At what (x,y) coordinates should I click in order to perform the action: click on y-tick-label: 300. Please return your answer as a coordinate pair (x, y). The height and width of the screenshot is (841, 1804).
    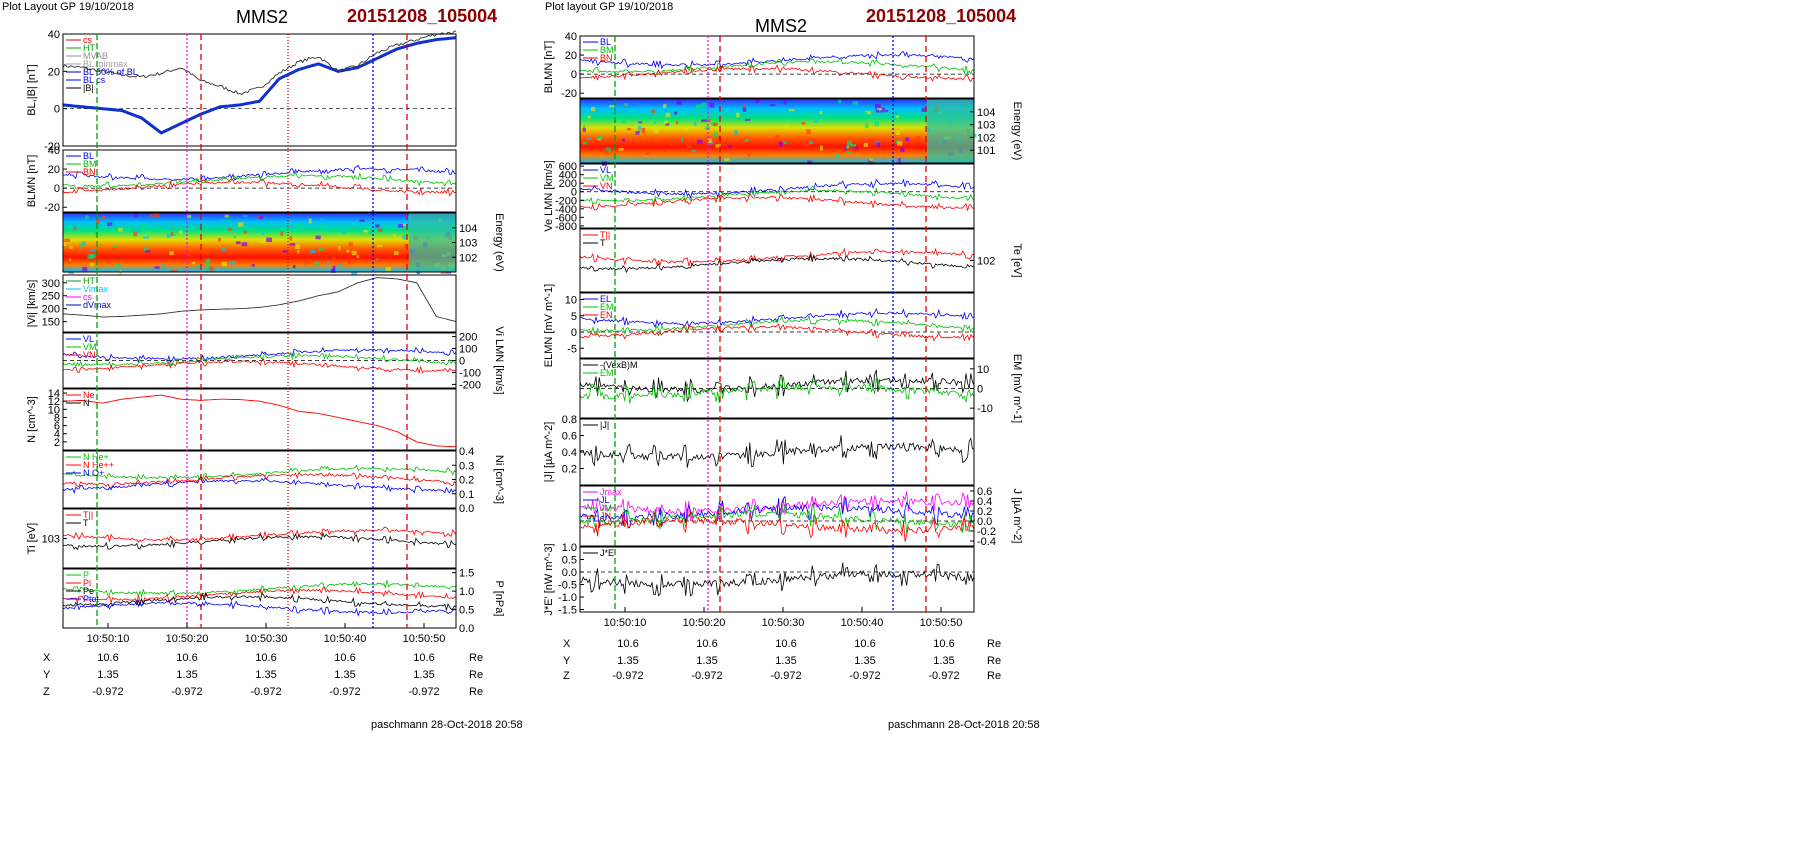
    Looking at the image, I should click on (51, 284).